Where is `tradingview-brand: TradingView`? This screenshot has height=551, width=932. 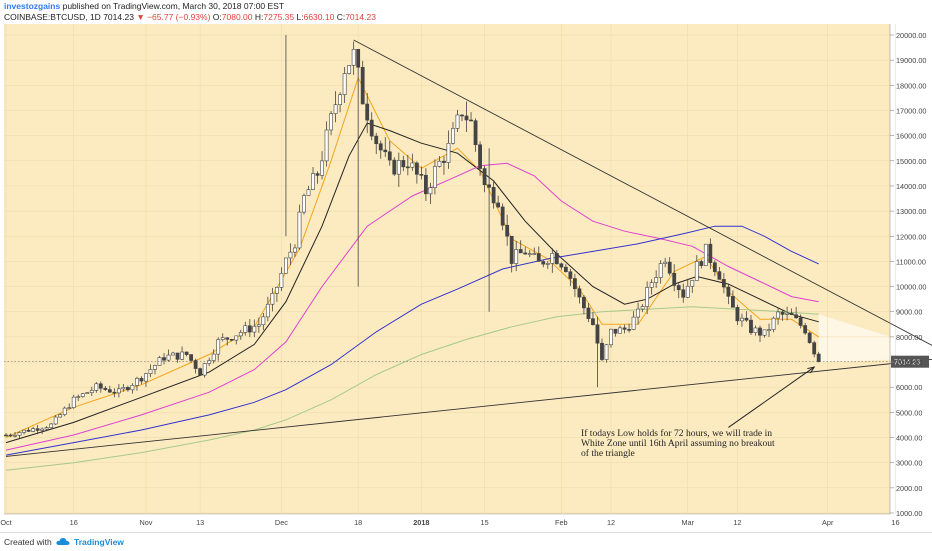
tradingview-brand: TradingView is located at coordinates (99, 542).